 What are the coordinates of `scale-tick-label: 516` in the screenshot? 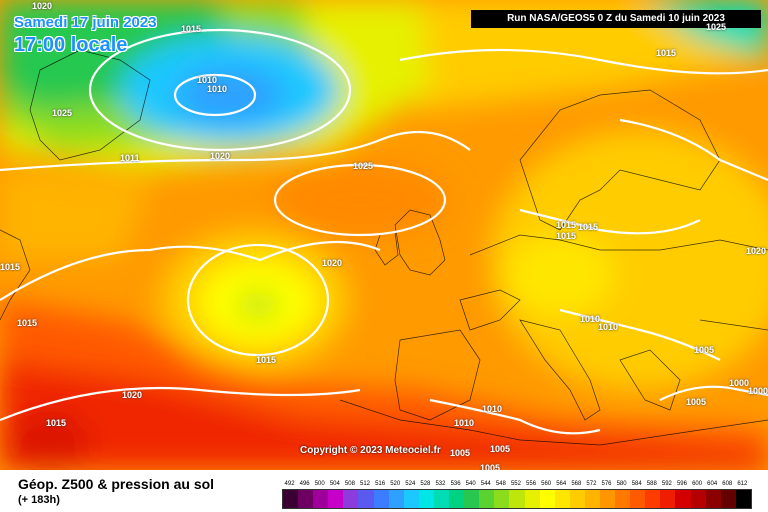 It's located at (380, 484).